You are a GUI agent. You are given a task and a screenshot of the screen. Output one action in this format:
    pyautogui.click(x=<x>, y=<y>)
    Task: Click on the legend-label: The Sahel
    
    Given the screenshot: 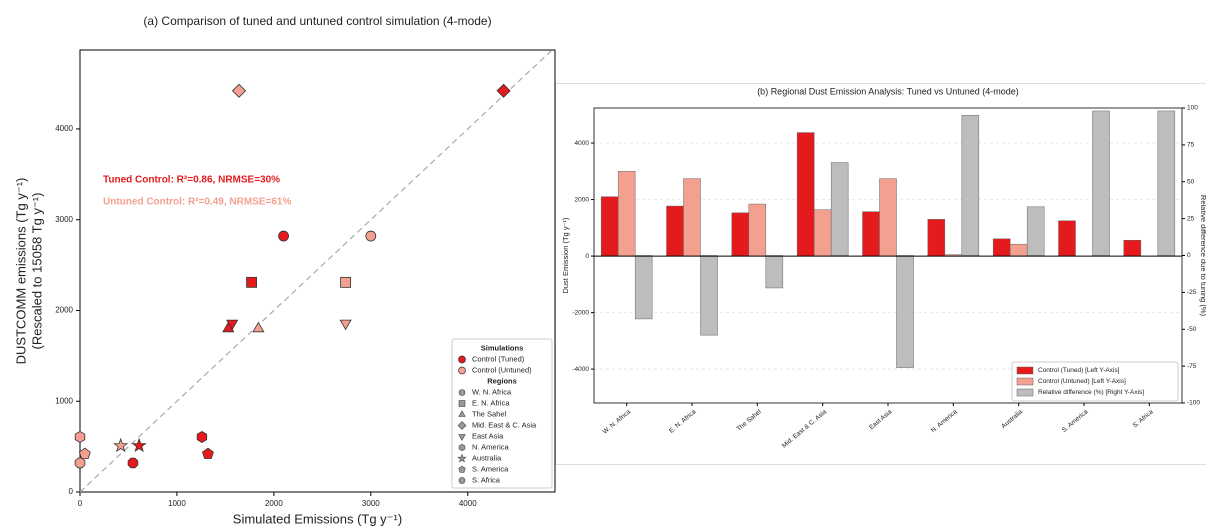 What is the action you would take?
    pyautogui.click(x=489, y=413)
    